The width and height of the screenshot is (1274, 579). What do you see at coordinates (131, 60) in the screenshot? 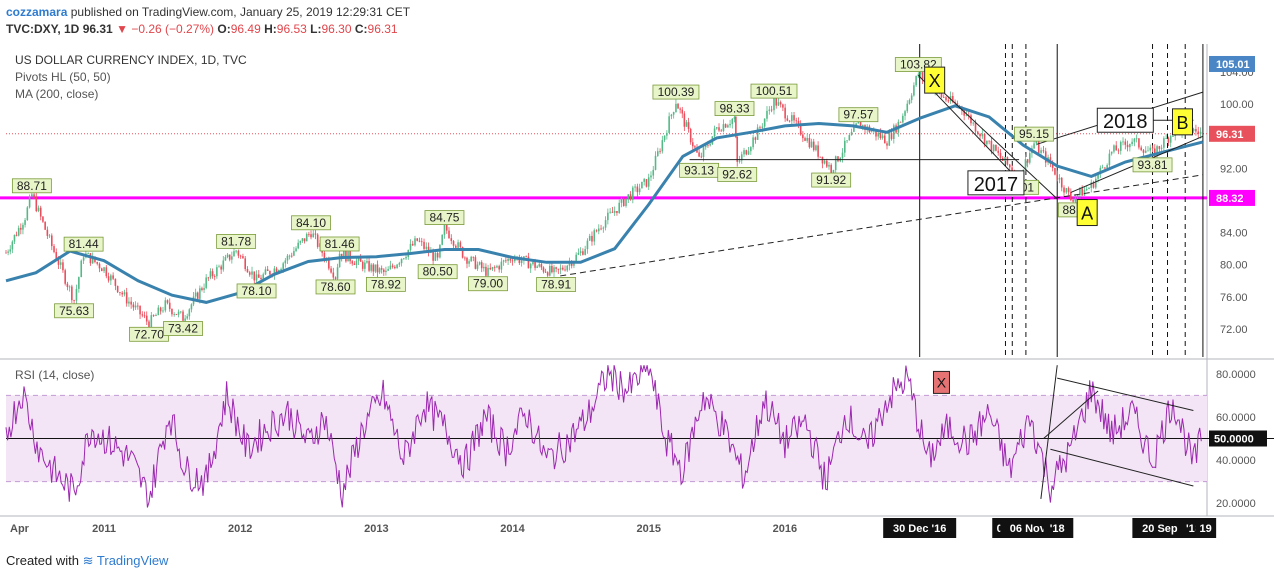
I see `chart-title: US DOLLAR CURRENCY INDEX, 1D, TVC` at bounding box center [131, 60].